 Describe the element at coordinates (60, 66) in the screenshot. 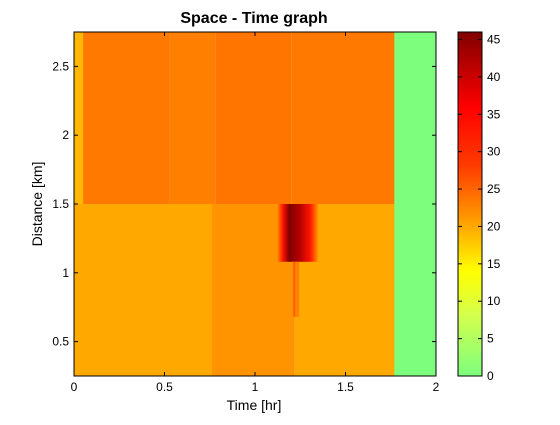

I see `y-tick-label-4: 2.5` at that location.